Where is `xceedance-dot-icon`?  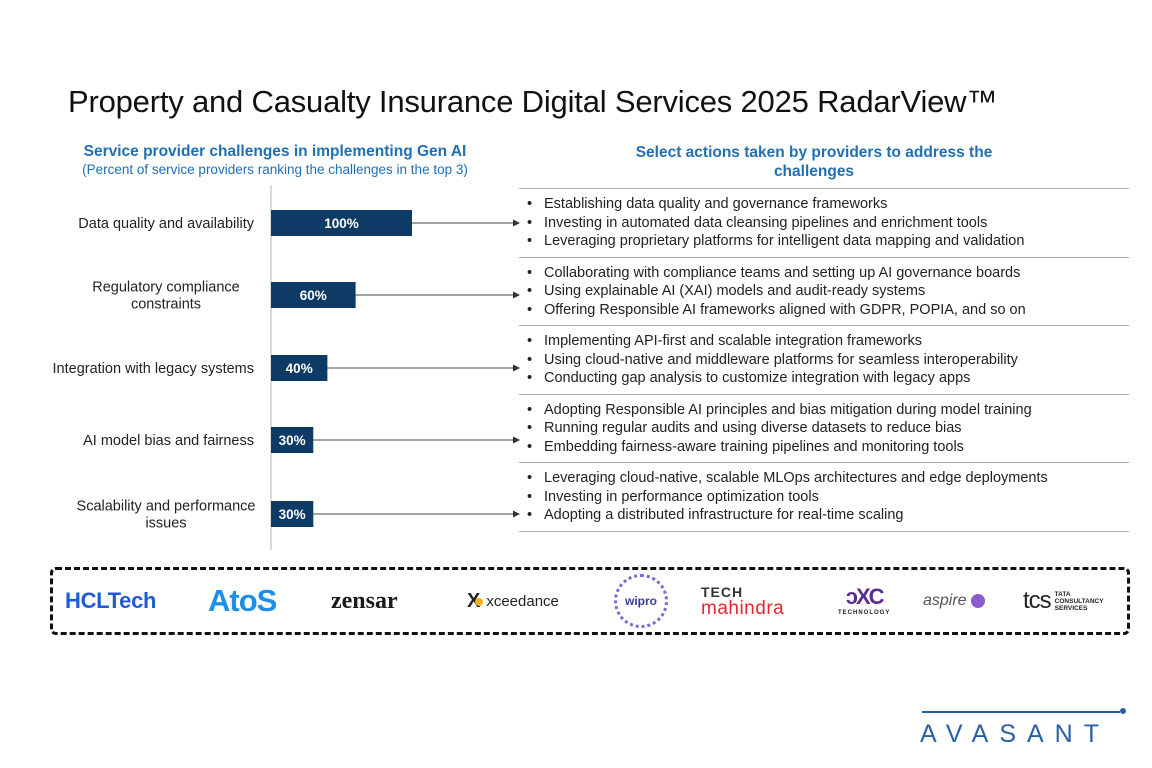 xceedance-dot-icon is located at coordinates (479, 602).